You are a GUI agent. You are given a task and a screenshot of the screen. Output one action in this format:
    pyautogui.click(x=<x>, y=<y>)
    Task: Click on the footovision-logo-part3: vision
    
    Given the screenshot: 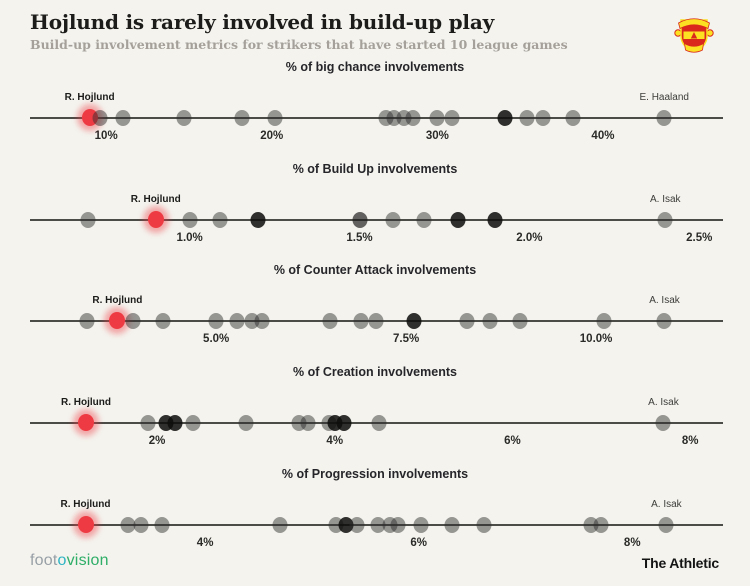 What is the action you would take?
    pyautogui.click(x=87, y=560)
    